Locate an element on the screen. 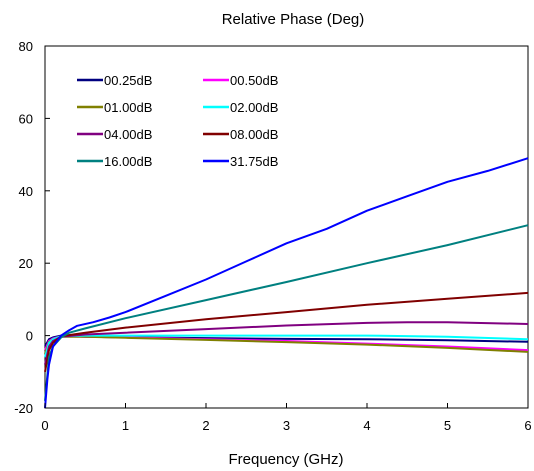 Image resolution: width=534 pixels, height=471 pixels. x-tick-label: 5 is located at coordinates (447, 425).